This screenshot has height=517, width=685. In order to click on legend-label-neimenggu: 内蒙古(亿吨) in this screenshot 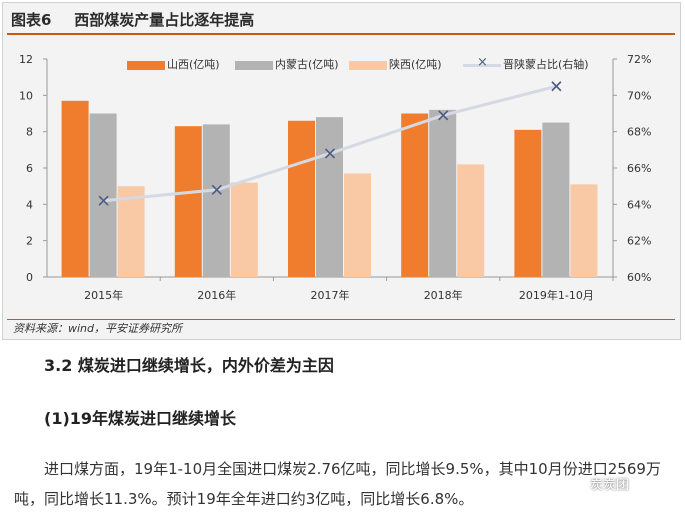, I will do `click(307, 64)`.